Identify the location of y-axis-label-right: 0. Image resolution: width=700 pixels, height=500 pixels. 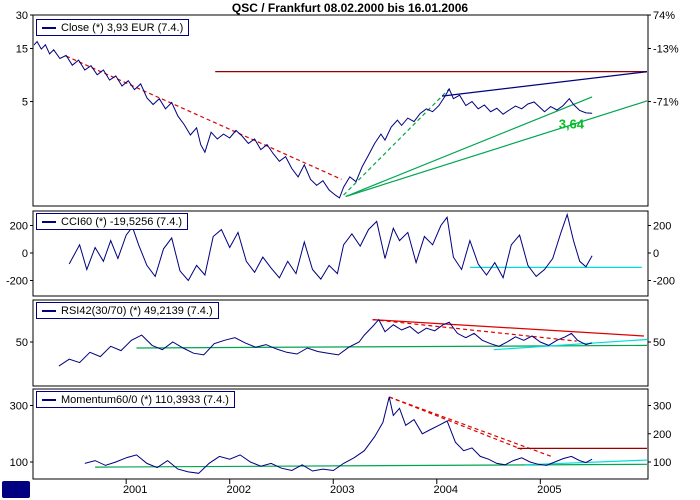
(656, 254).